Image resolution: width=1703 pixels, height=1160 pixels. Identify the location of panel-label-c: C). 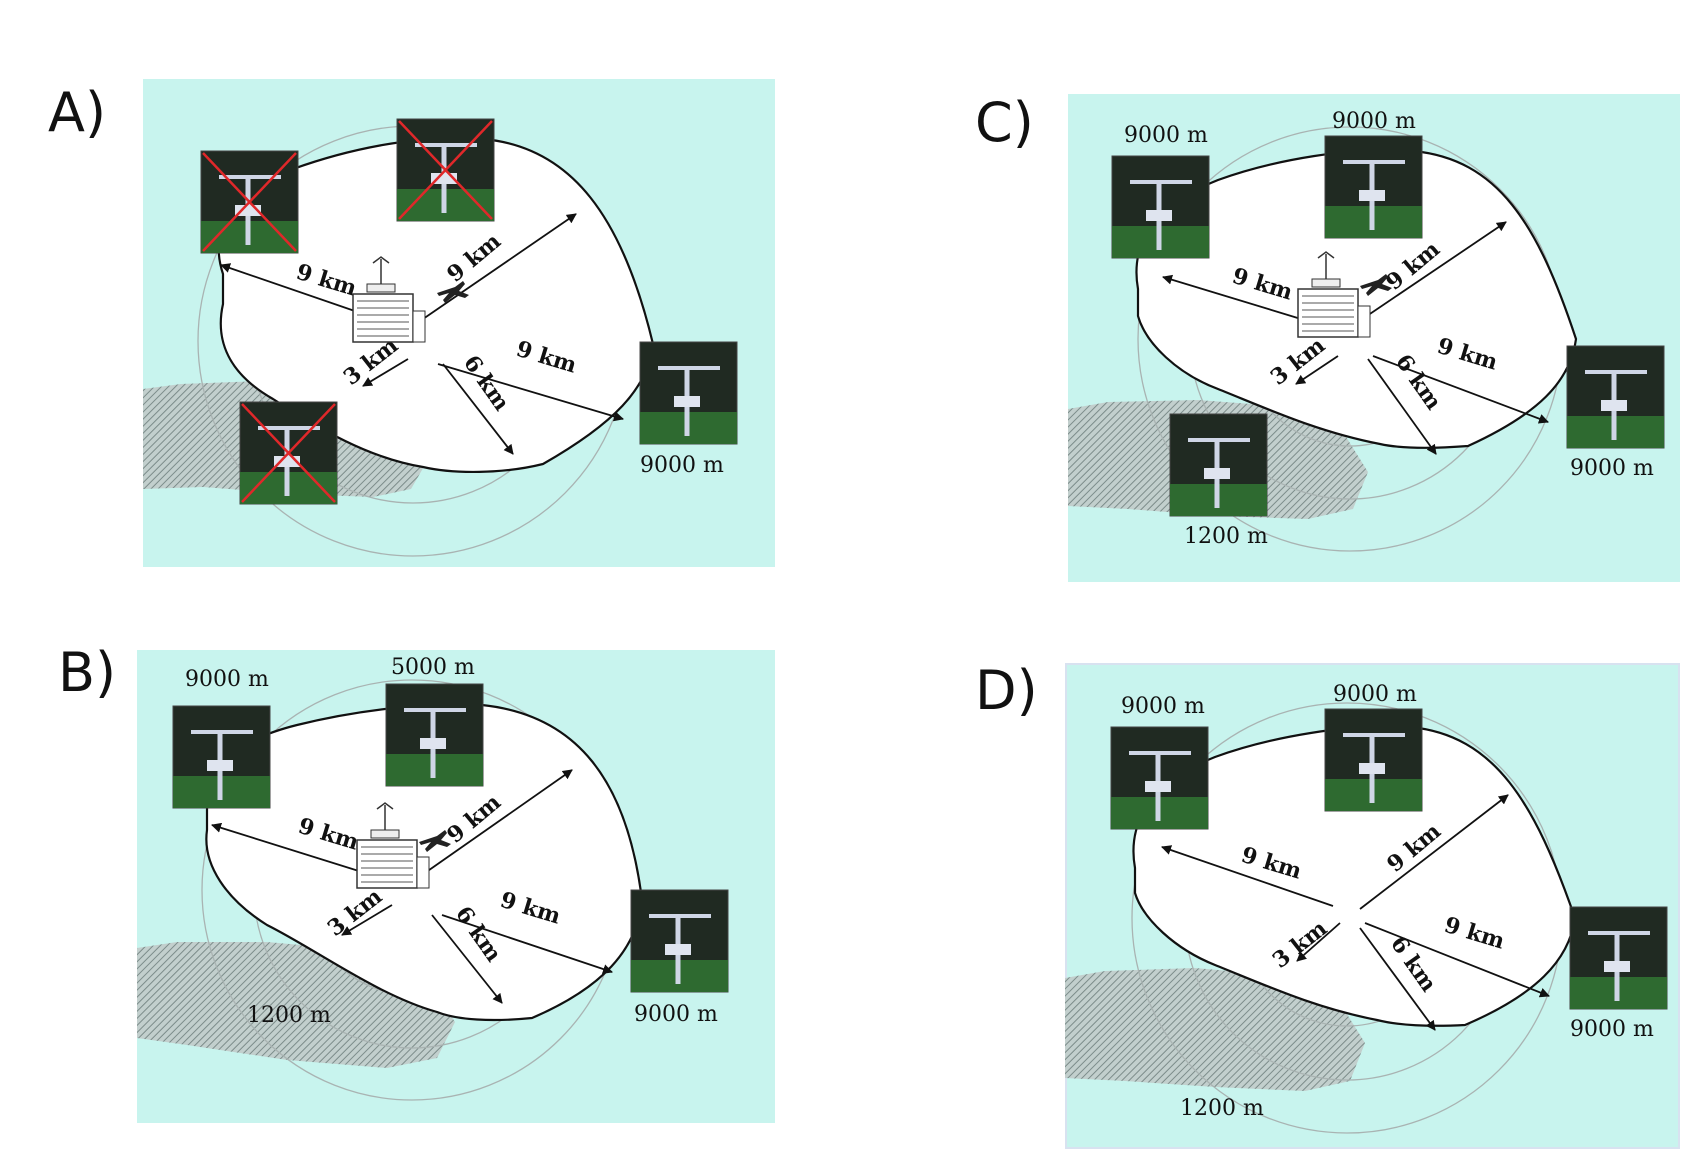
(1004, 123).